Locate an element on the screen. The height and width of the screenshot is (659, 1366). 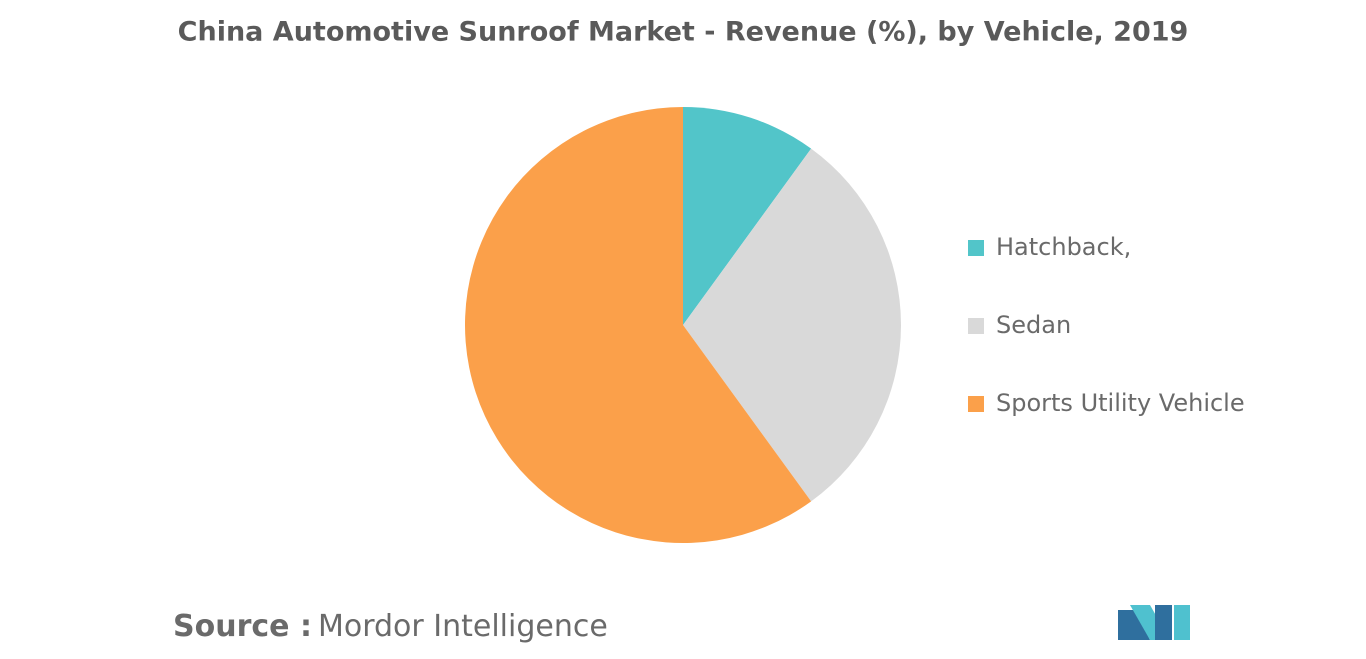
logo is located at coordinates (1154, 622).